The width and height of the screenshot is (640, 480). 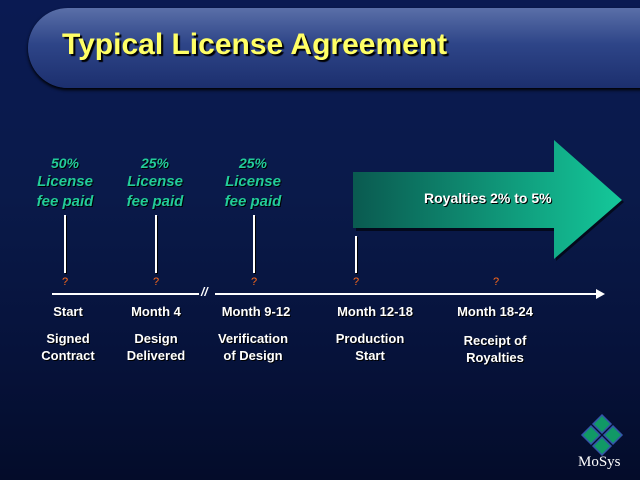 I want to click on arrowhead-icon, so click(x=600, y=294).